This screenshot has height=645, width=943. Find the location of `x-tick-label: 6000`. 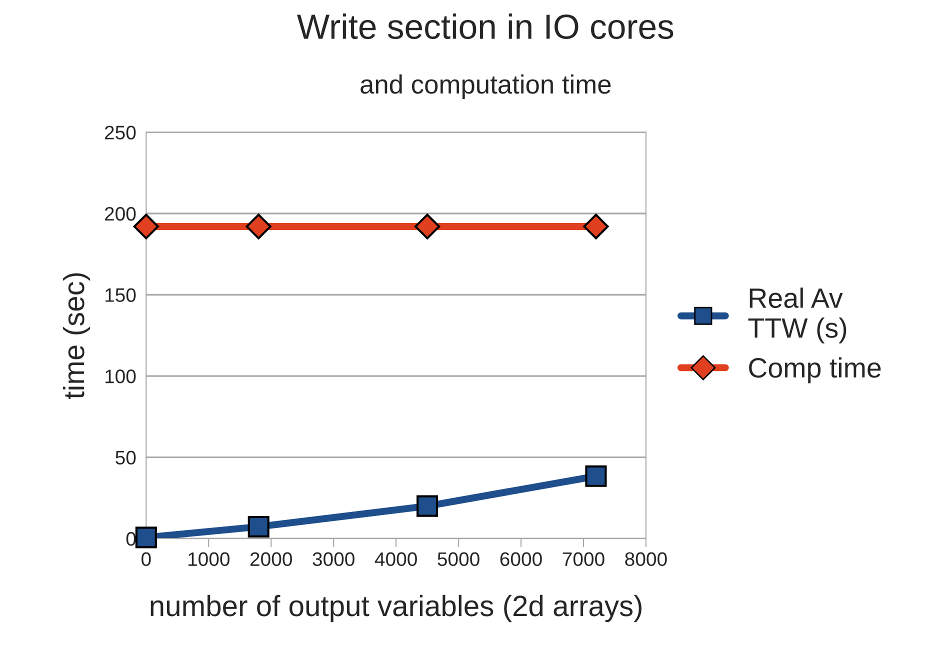

x-tick-label: 6000 is located at coordinates (521, 559).